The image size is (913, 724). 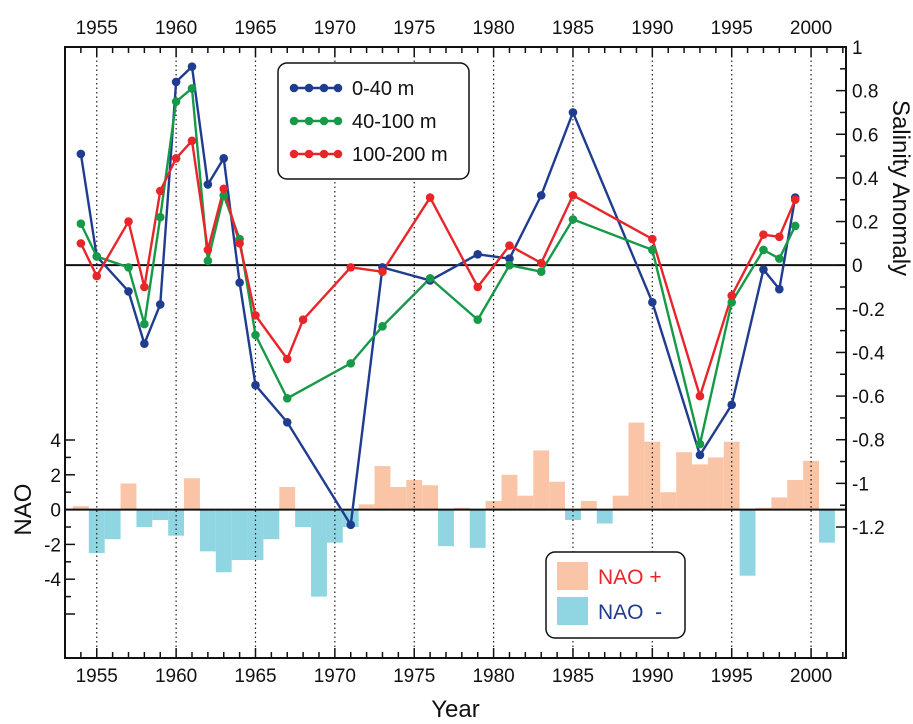 I want to click on x-tick-label-bottom: 2000, so click(x=811, y=676).